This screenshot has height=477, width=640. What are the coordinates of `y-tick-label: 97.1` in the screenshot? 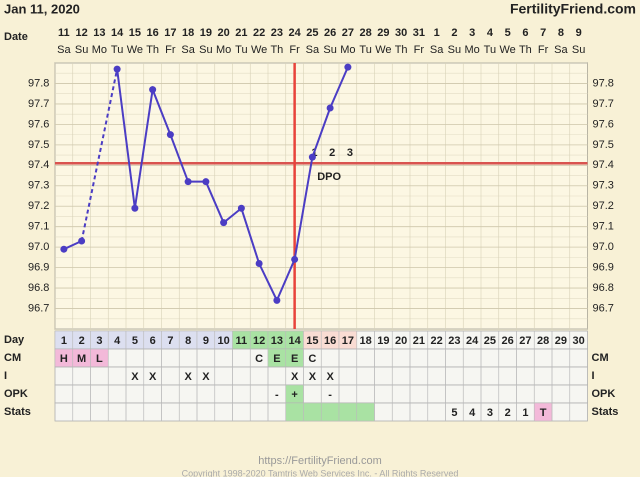 It's located at (38, 227).